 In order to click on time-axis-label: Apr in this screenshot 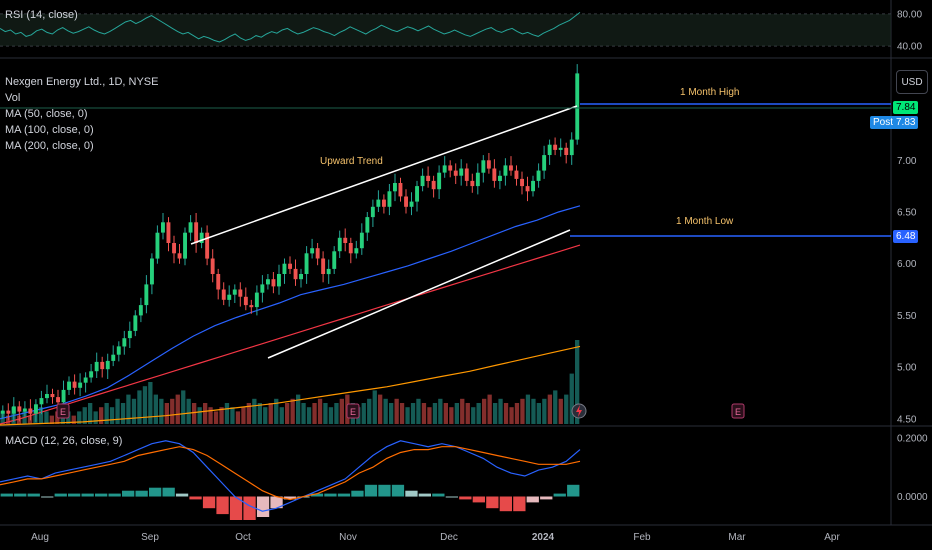, I will do `click(832, 537)`.